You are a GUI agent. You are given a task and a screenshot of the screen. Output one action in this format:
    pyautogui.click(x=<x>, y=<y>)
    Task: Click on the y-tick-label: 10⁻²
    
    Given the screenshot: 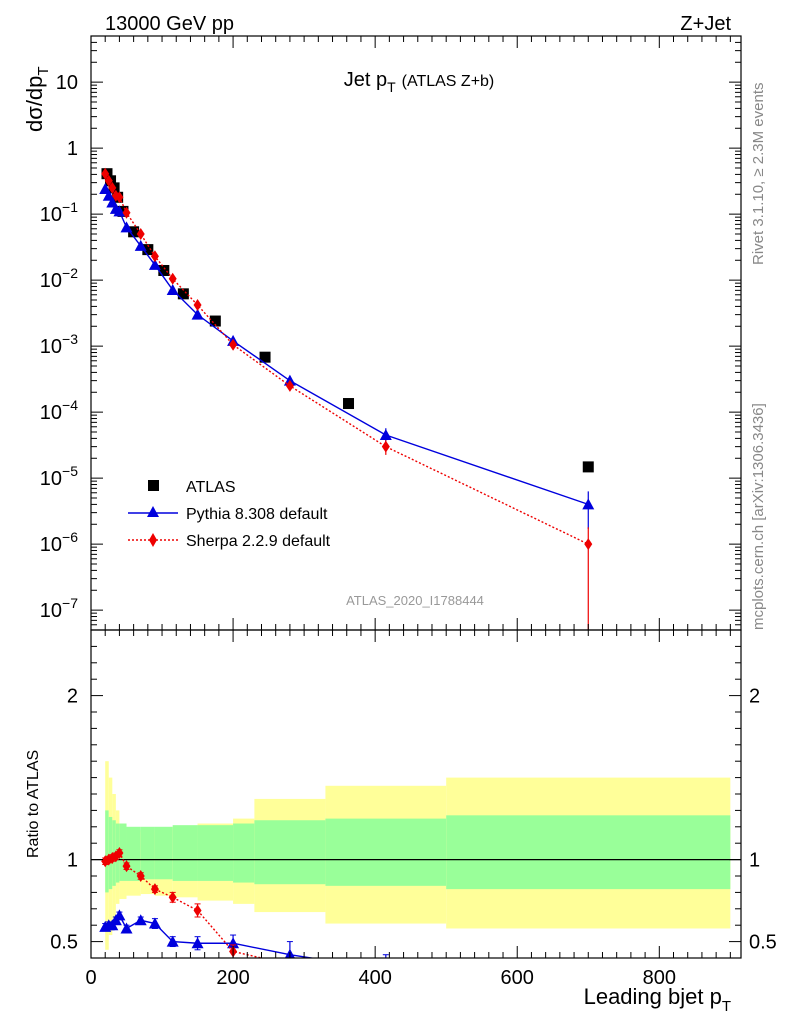 What is the action you would take?
    pyautogui.click(x=59, y=278)
    